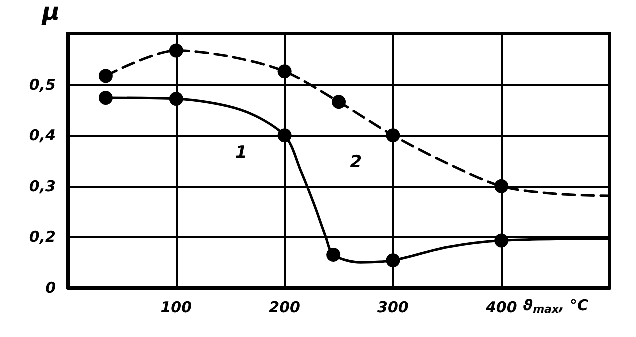 The width and height of the screenshot is (636, 337). I want to click on y-tick-label: 0, so click(51, 288).